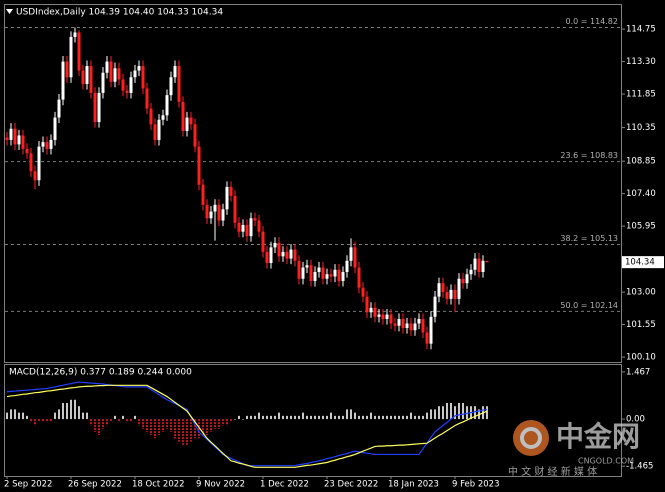 The height and width of the screenshot is (492, 665). Describe the element at coordinates (641, 358) in the screenshot. I see `y-tick-label: 100.10` at that location.